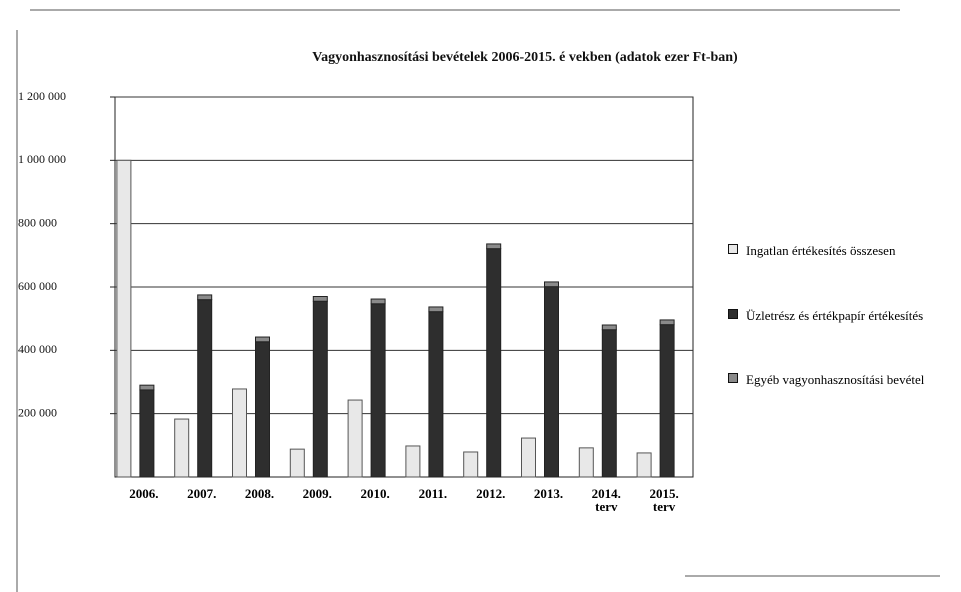  Describe the element at coordinates (548, 493) in the screenshot. I see `x-tick-label: 2013.` at that location.